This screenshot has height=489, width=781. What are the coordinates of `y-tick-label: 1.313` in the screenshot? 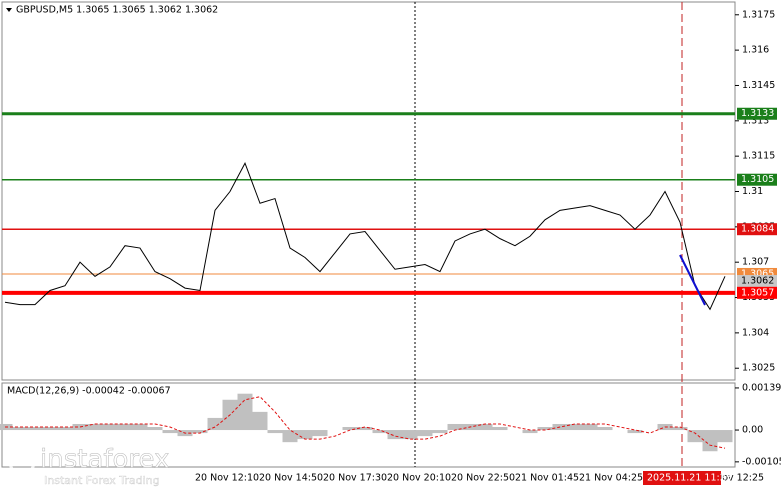 It's located at (755, 120).